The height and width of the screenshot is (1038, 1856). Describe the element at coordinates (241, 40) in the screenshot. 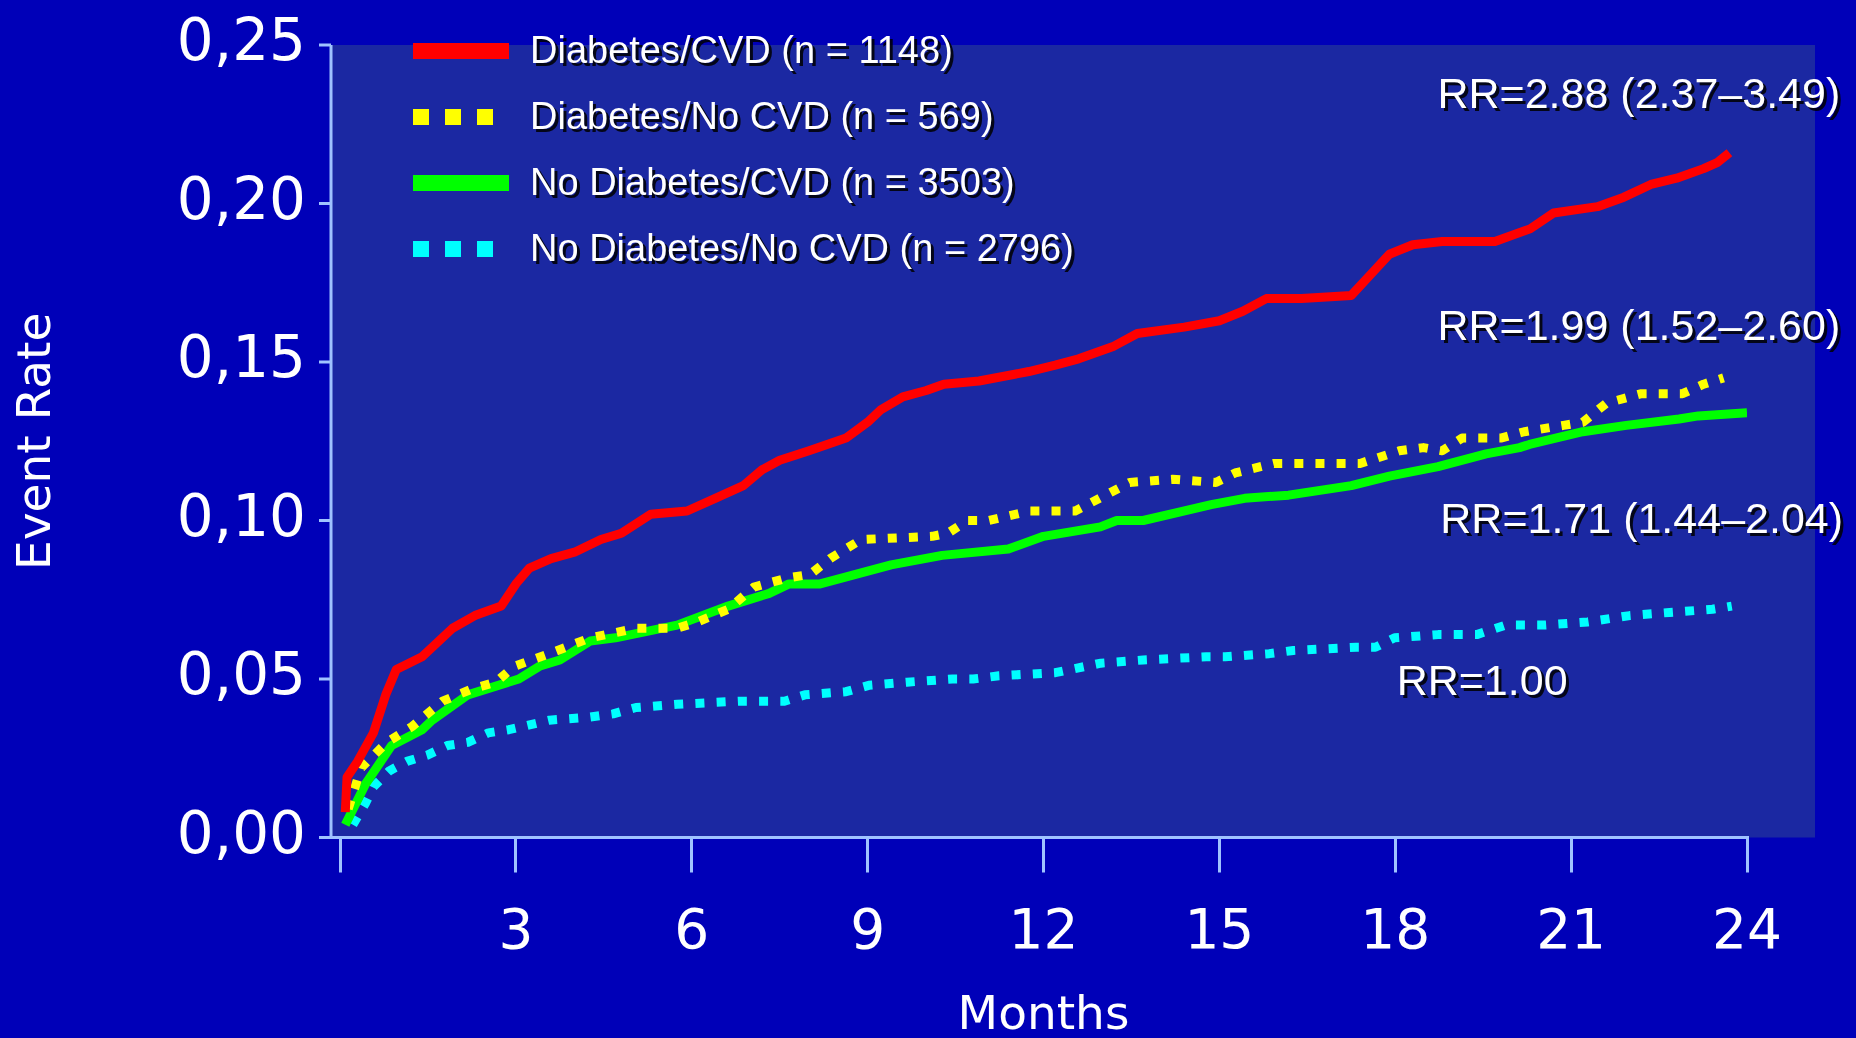

I see `y-tick-label: 0,25` at that location.